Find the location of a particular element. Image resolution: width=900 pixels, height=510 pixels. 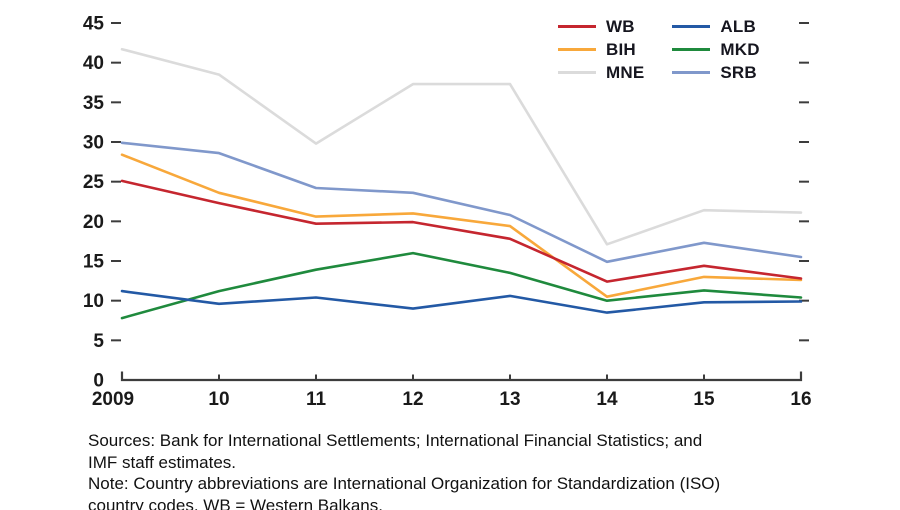

y-axis-label: 25 is located at coordinates (94, 182).